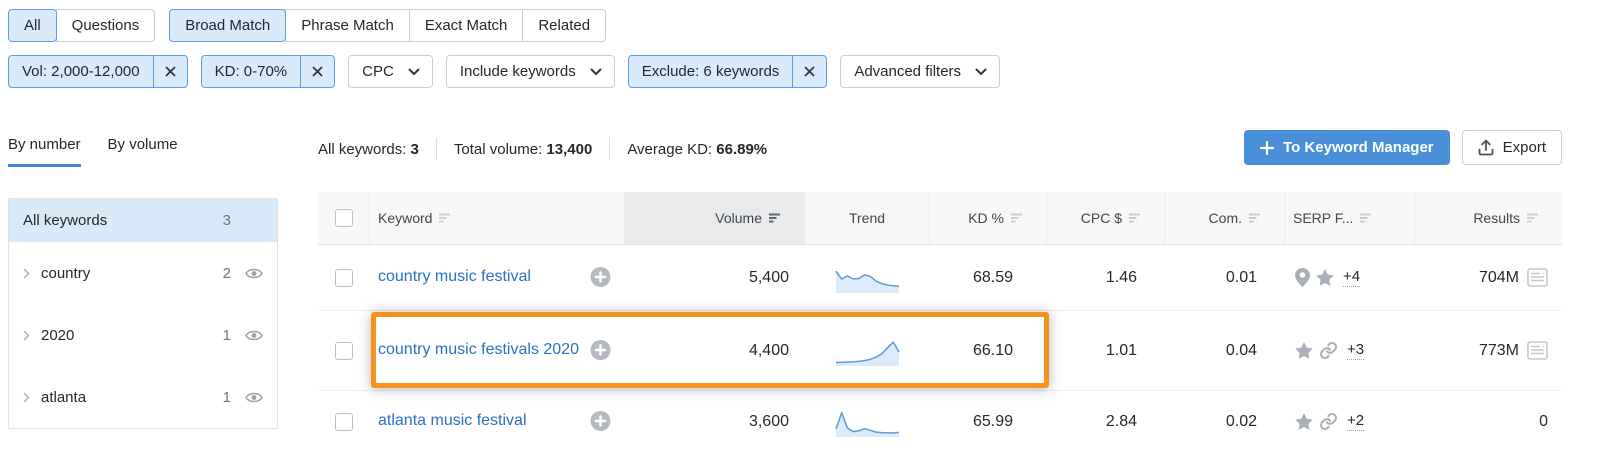 This screenshot has width=1600, height=452. Describe the element at coordinates (66, 273) in the screenshot. I see `group-label: country` at that location.